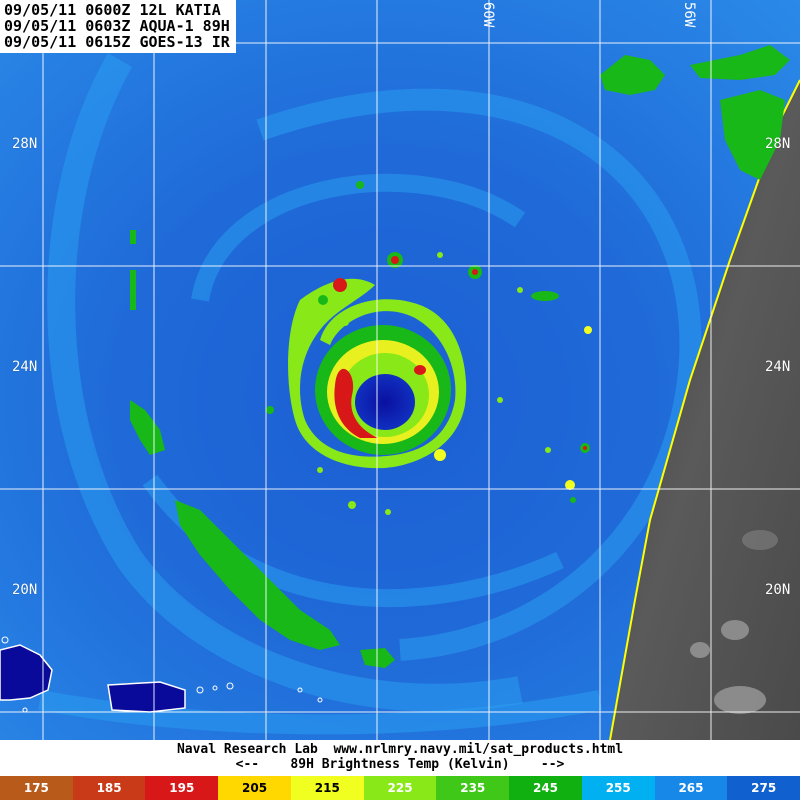 This screenshot has width=800, height=800. What do you see at coordinates (778, 590) in the screenshot?
I see `lat-label-20n-right: 20N` at bounding box center [778, 590].